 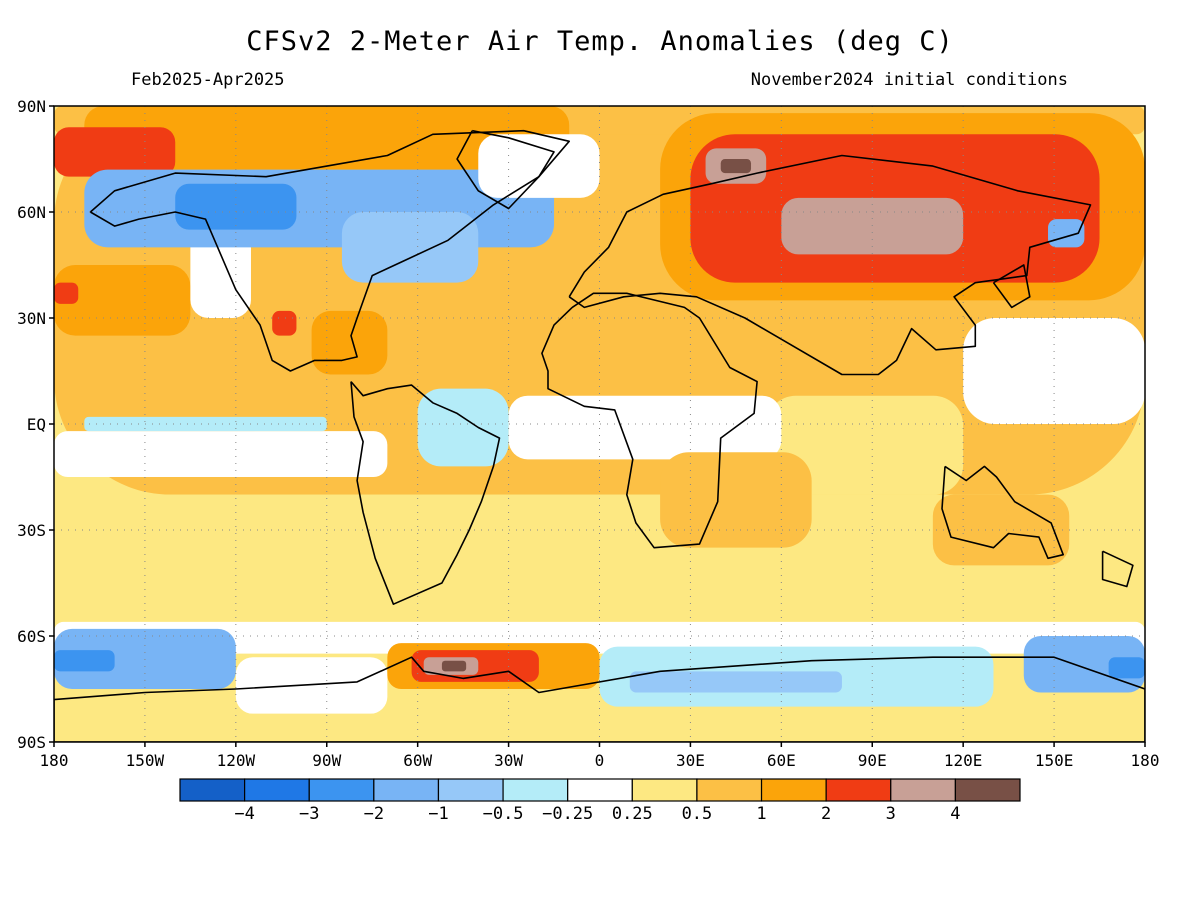 What do you see at coordinates (31, 106) in the screenshot?
I see `lat-label-0: 90N` at bounding box center [31, 106].